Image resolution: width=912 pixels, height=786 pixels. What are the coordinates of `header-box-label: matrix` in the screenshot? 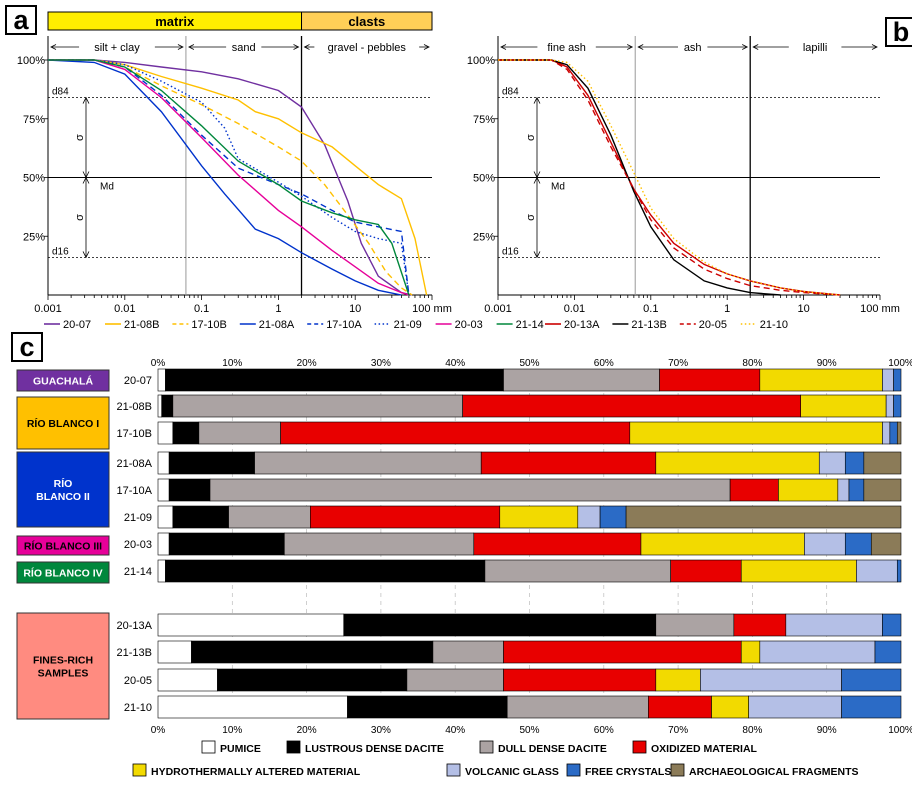 It's located at (175, 21).